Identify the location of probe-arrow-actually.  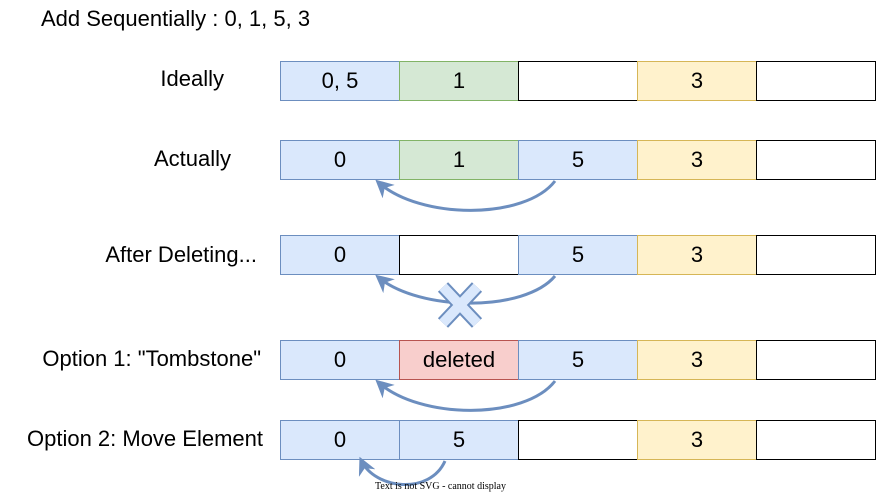
(466, 195).